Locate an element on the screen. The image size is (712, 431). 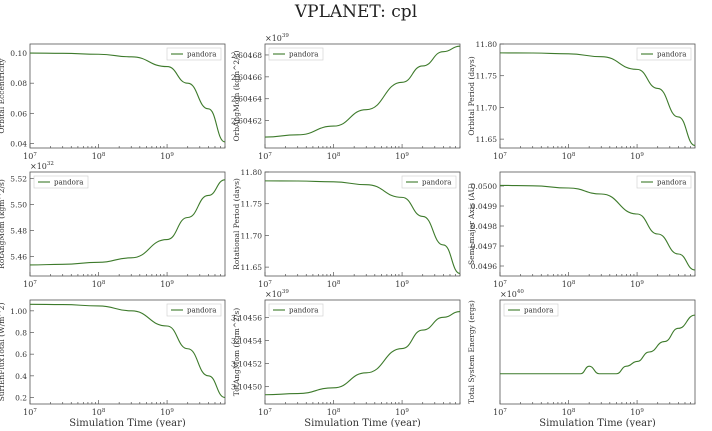
y-offset-label: ×1039 is located at coordinates (277, 38).